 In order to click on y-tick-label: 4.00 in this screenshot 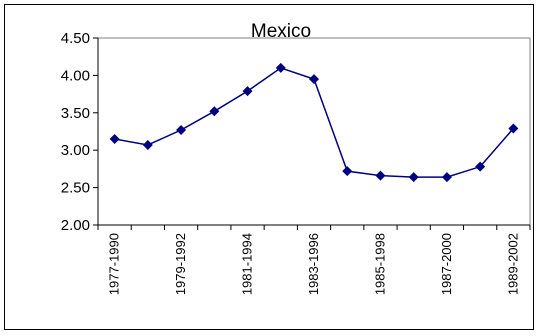, I will do `click(75, 75)`.